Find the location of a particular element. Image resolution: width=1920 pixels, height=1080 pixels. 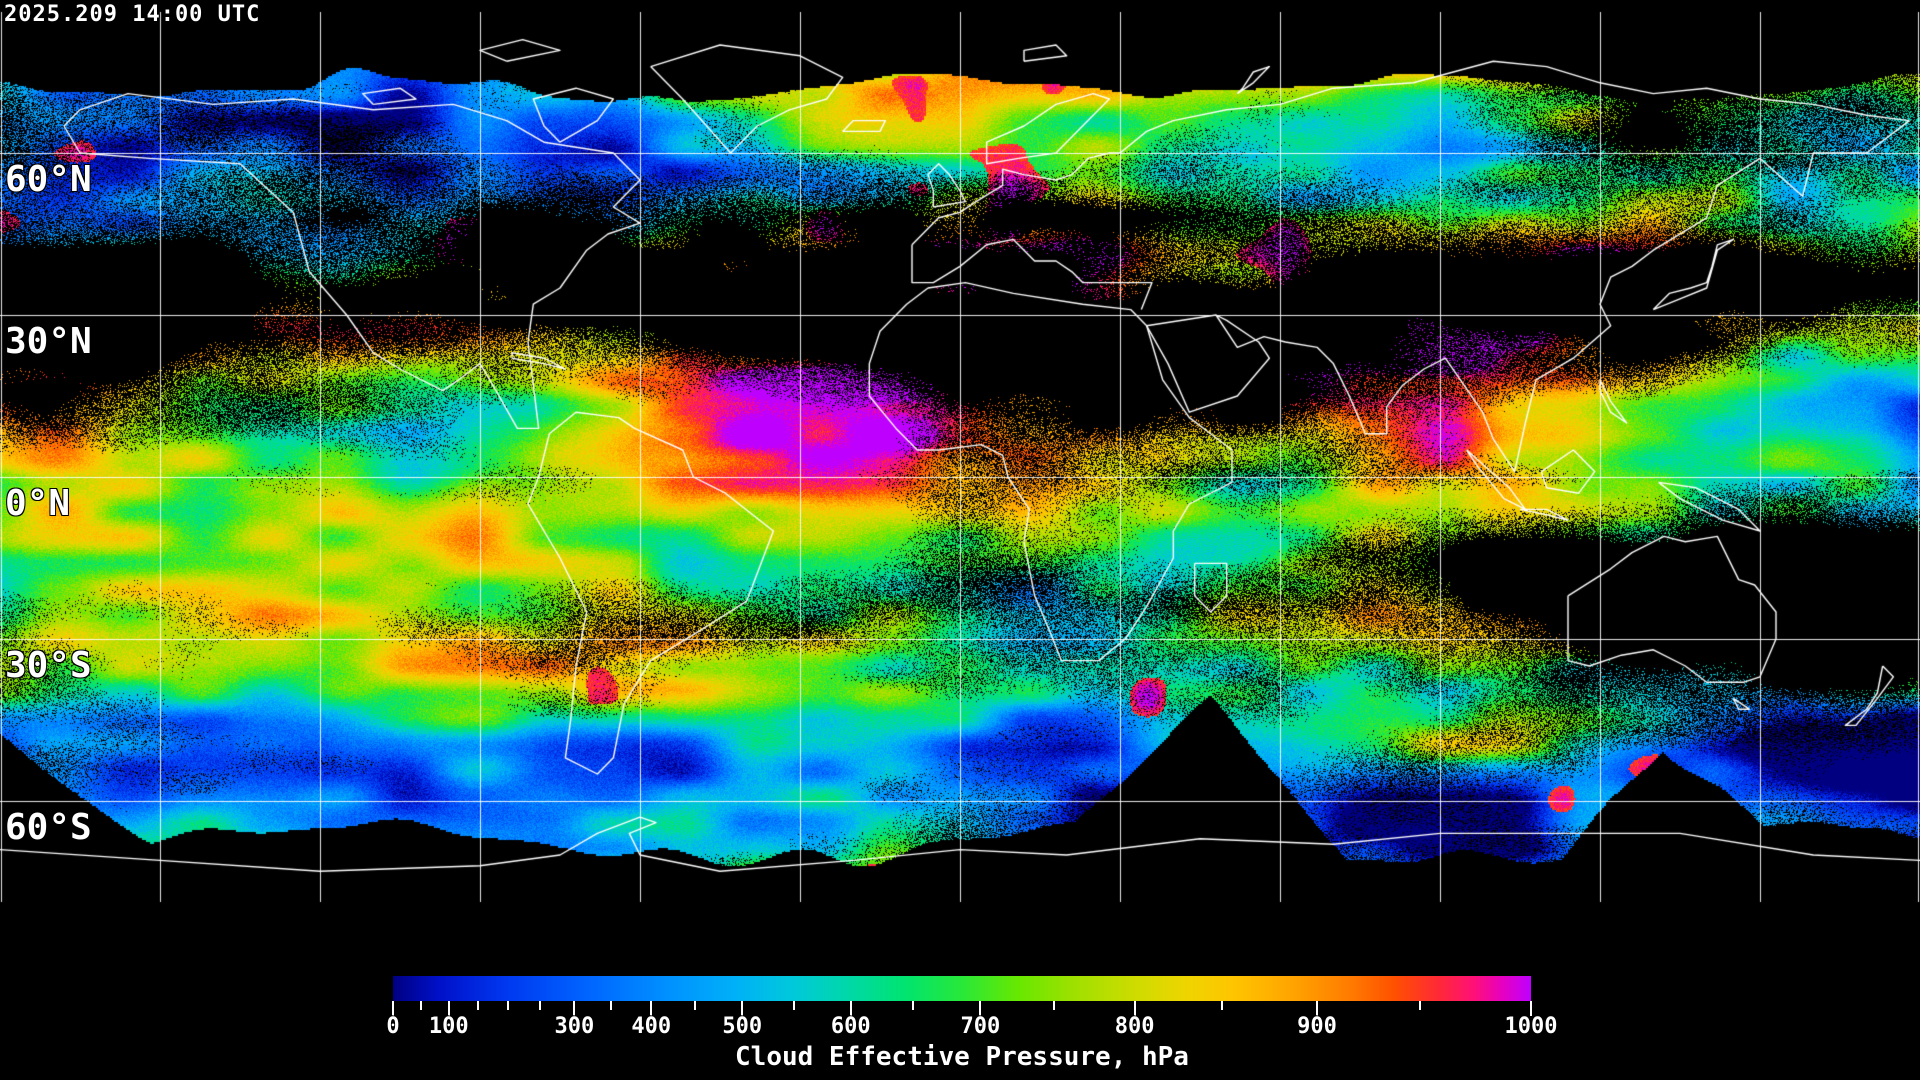

latitude-label: 60°N is located at coordinates (48, 179).